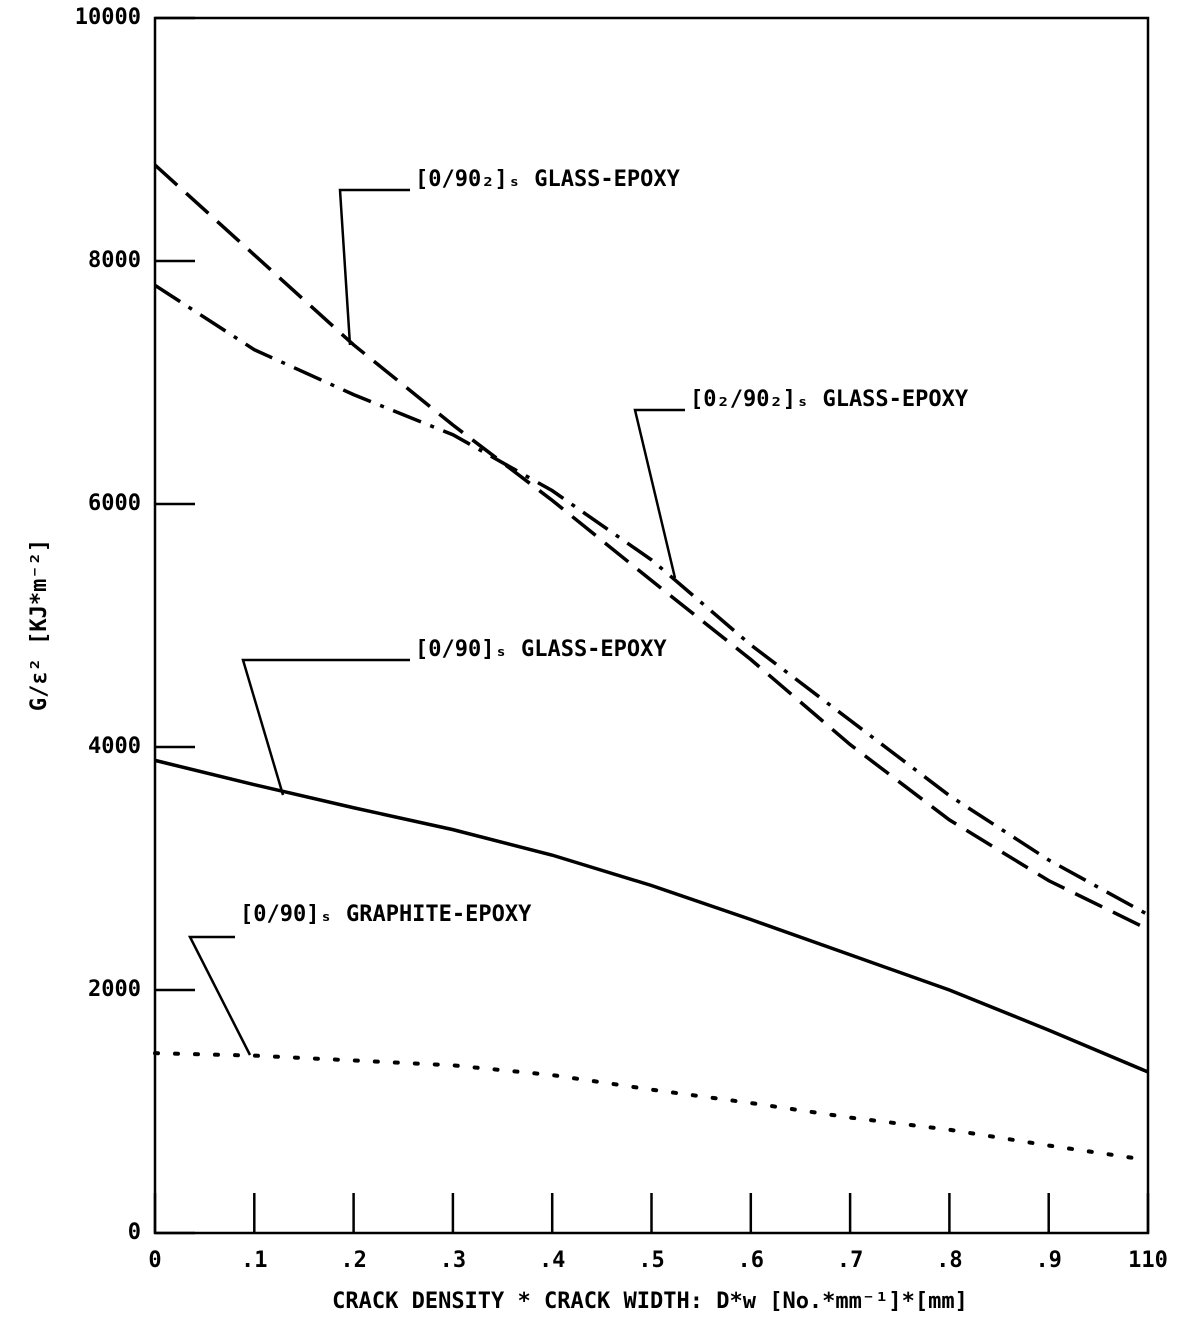  What do you see at coordinates (254, 1260) in the screenshot?
I see `x-tick-label: .1` at bounding box center [254, 1260].